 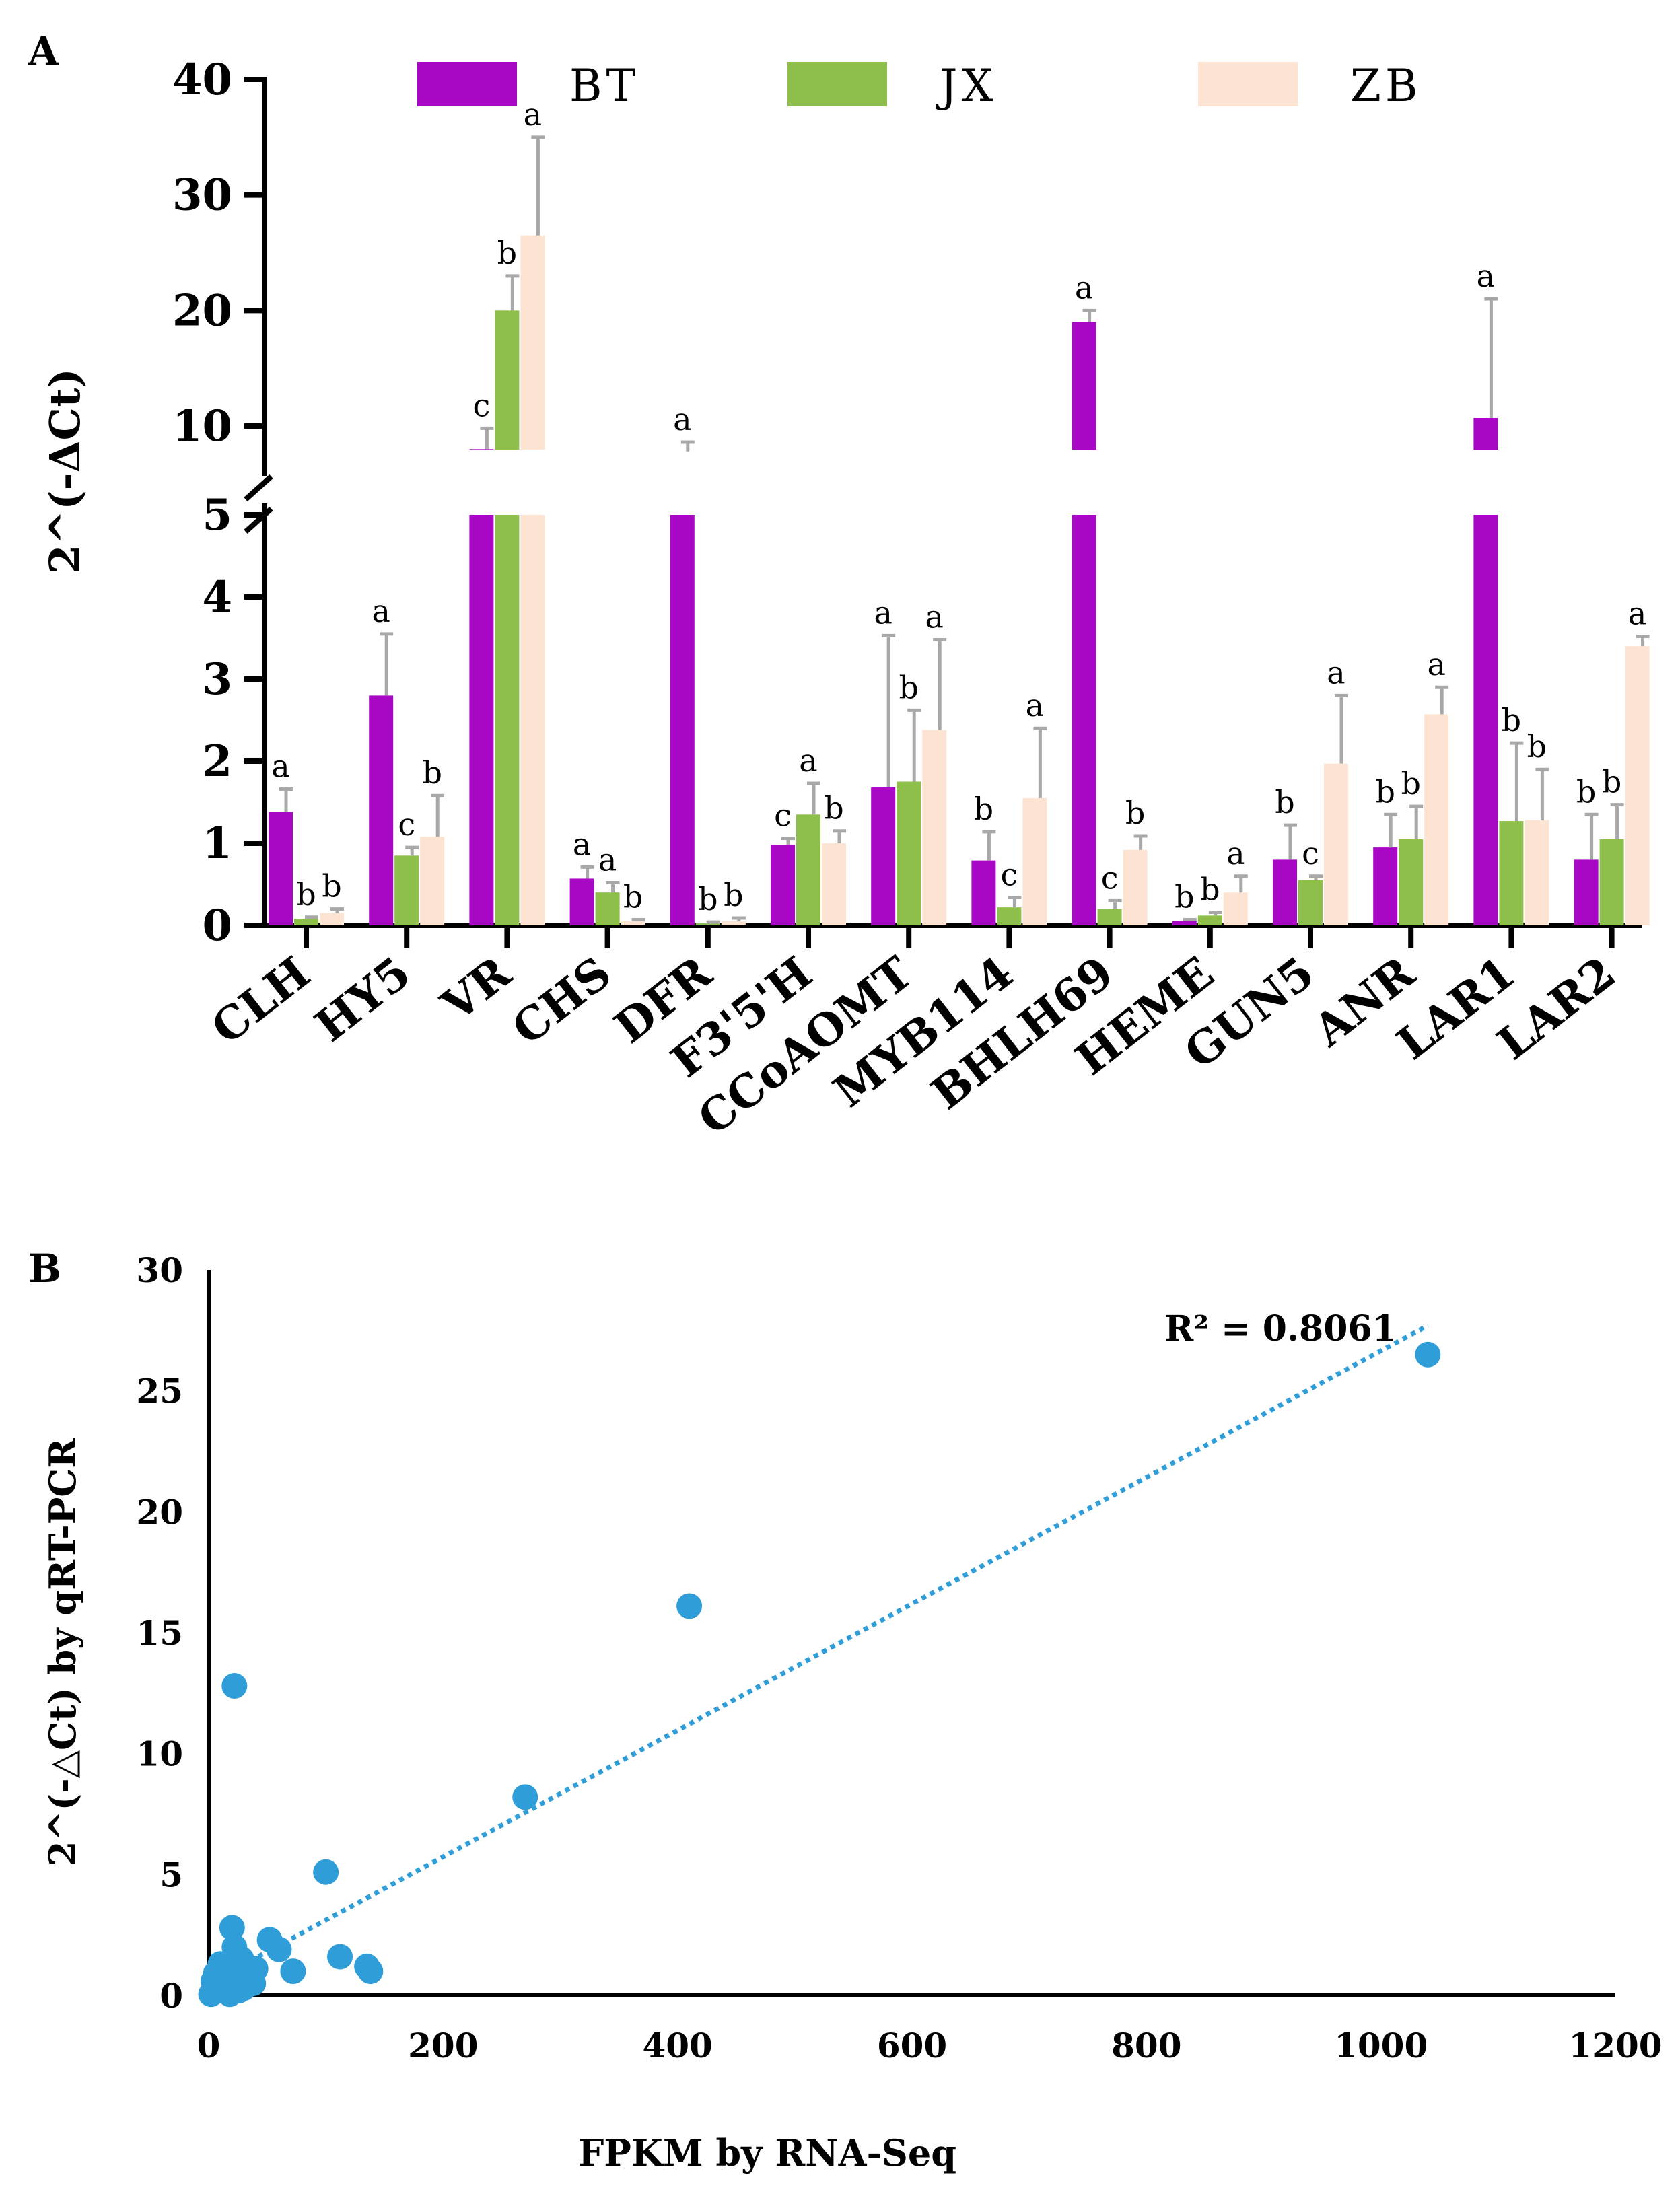 What do you see at coordinates (1386, 886) in the screenshot?
I see `bar-bt-anr` at bounding box center [1386, 886].